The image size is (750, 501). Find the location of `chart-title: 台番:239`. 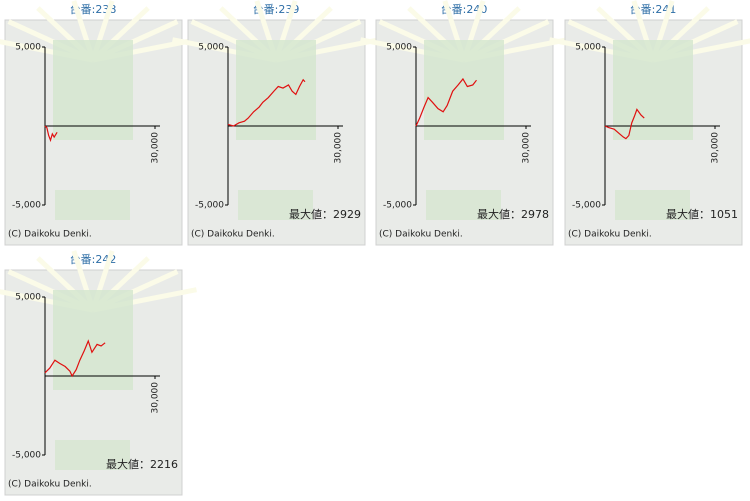

chart-title: 台番:239 is located at coordinates (276, 9).